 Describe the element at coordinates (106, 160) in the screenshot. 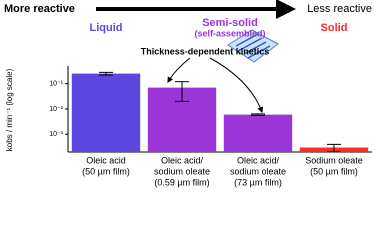

I see `x-tick-label: Oleic acid` at that location.